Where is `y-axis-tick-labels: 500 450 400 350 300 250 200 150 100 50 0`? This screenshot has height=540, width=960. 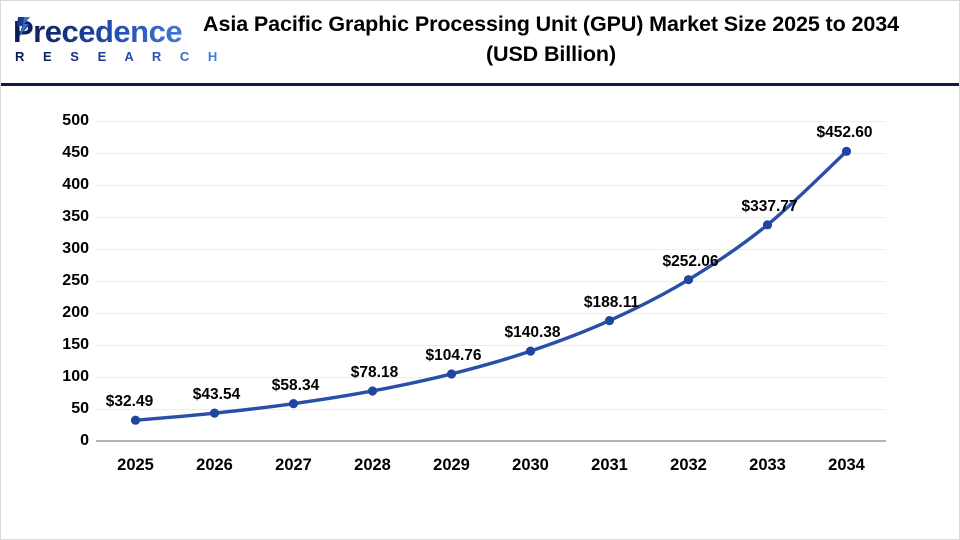
y-axis-tick-labels: 500 450 400 350 300 250 200 150 100 50 0 is located at coordinates (55, 281).